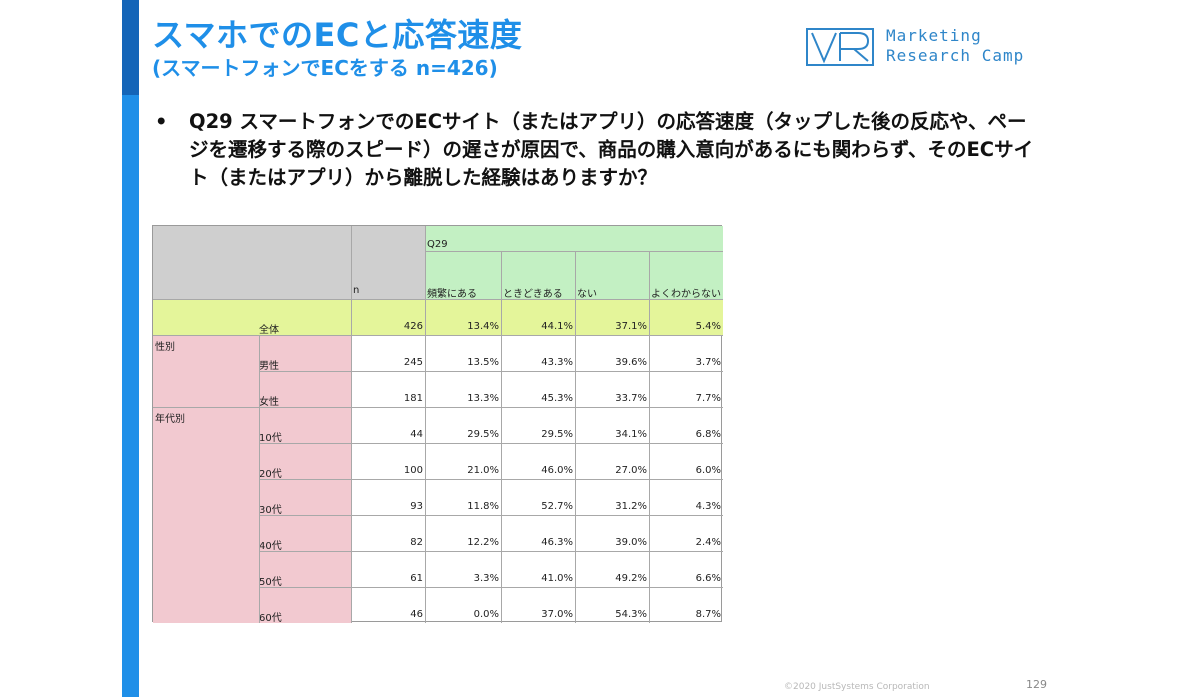 The height and width of the screenshot is (697, 1200). Describe the element at coordinates (416, 542) in the screenshot. I see `n-value: 82` at that location.